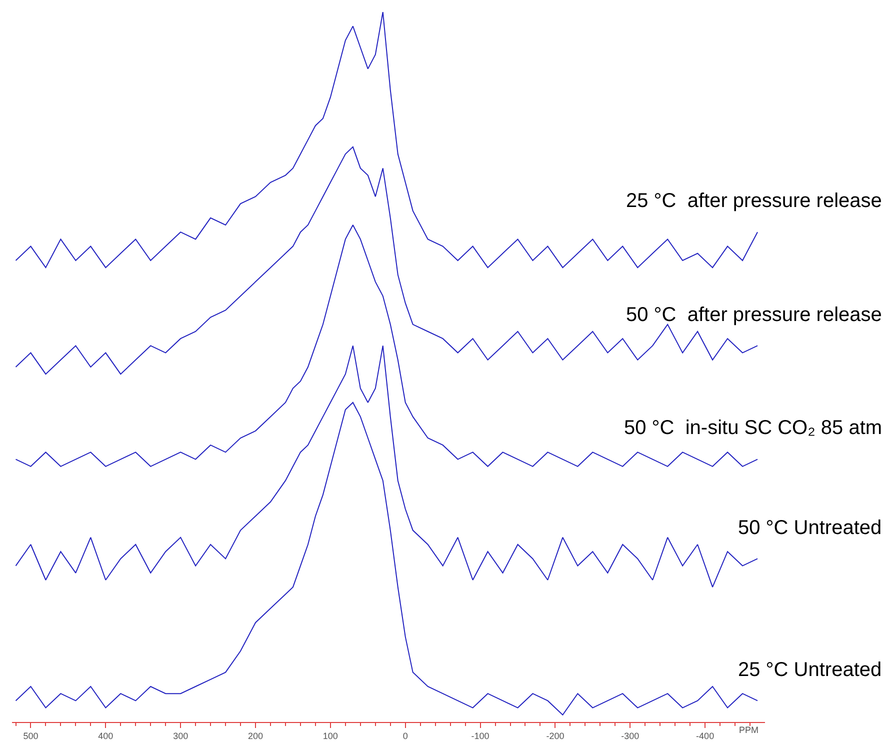  Describe the element at coordinates (749, 730) in the screenshot. I see `x-axis-title: PPM` at that location.